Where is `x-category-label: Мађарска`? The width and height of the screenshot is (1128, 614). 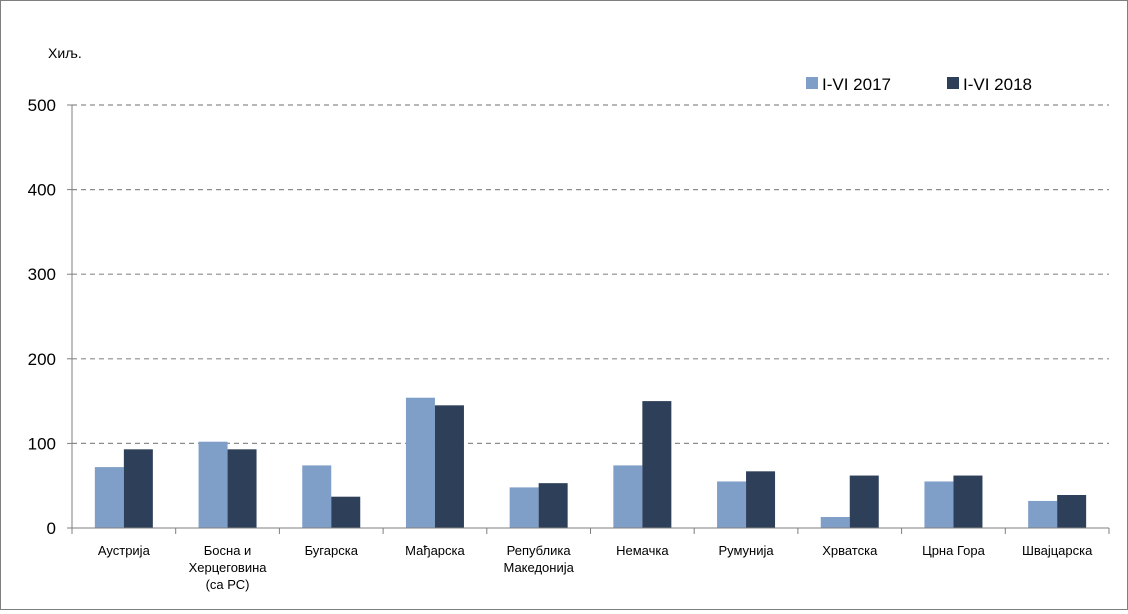 x-category-label: Мађарска is located at coordinates (435, 550).